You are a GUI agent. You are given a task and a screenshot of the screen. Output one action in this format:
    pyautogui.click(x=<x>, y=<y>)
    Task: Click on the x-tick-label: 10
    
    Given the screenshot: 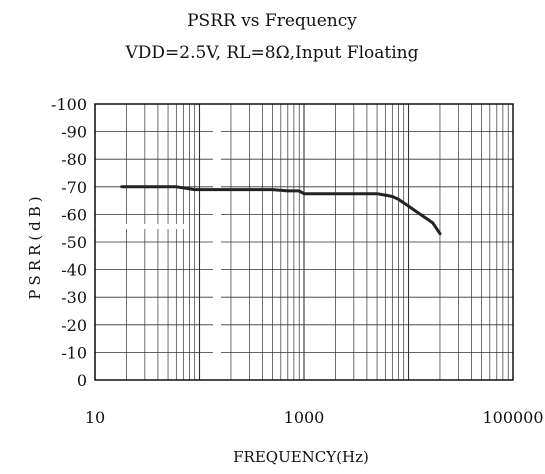 What is the action you would take?
    pyautogui.click(x=95, y=417)
    